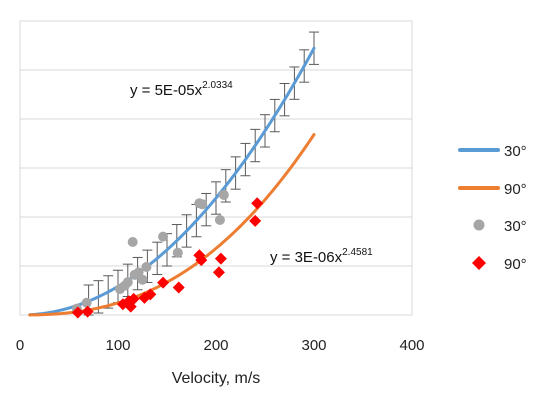 This screenshot has height=413, width=534. I want to click on x-tick-label: 100, so click(117, 345).